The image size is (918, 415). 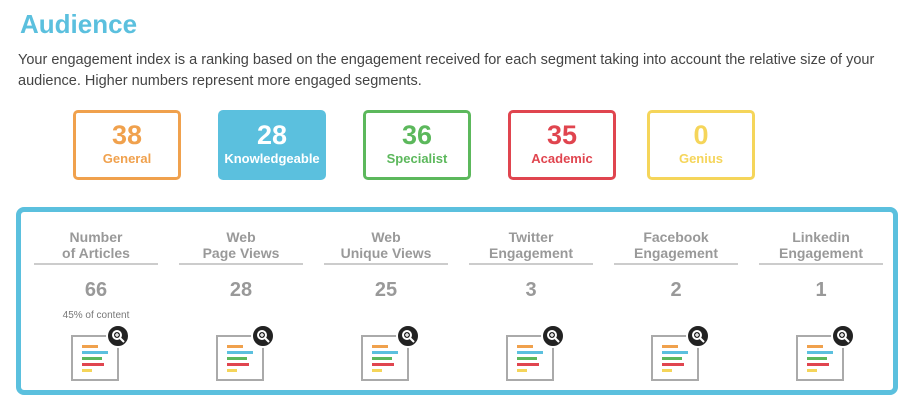 What do you see at coordinates (272, 135) in the screenshot?
I see `segment-score: 28` at bounding box center [272, 135].